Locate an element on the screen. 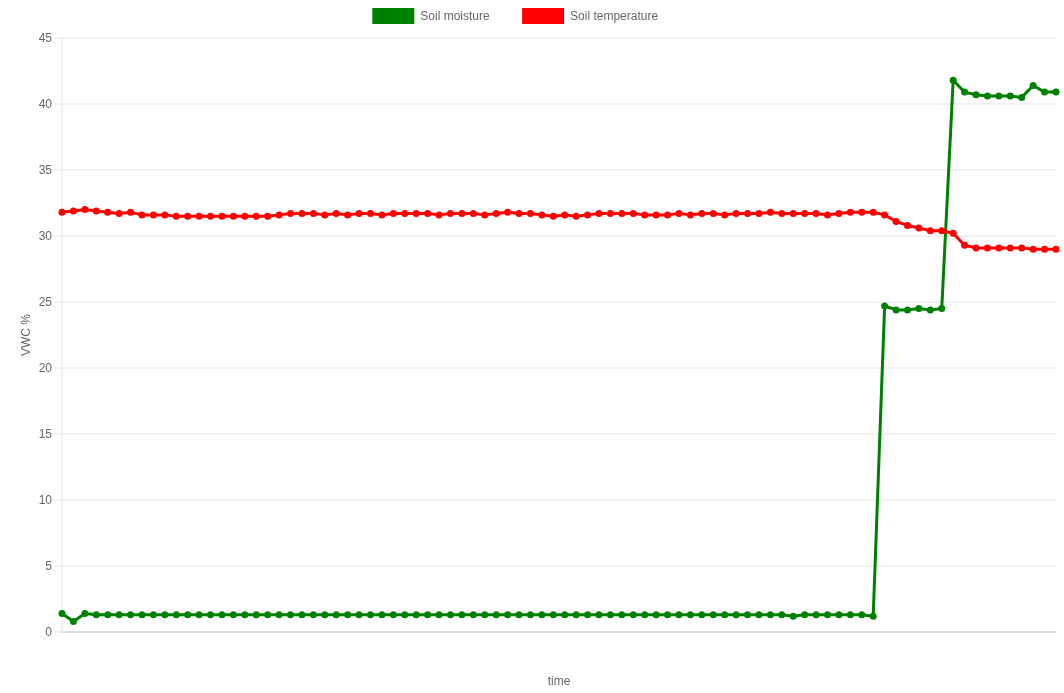  y-tick-label: 10 is located at coordinates (45, 500).